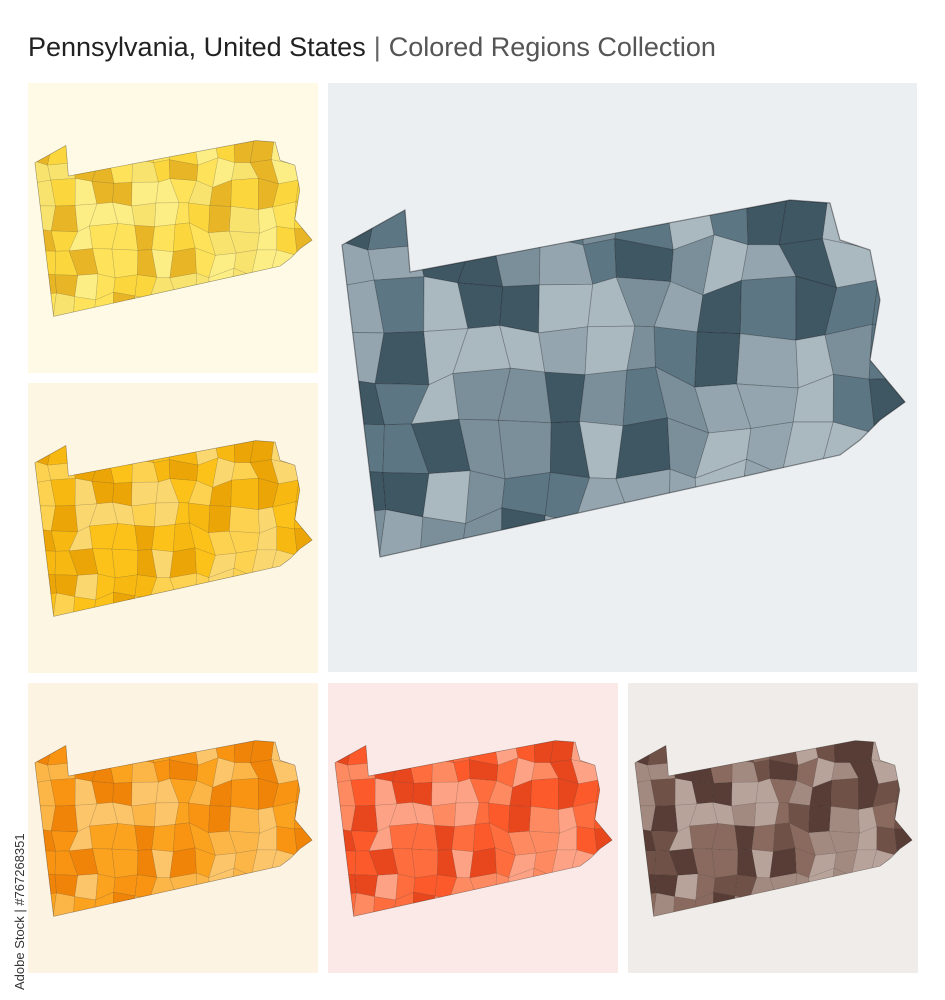  What do you see at coordinates (552, 47) in the screenshot?
I see `subtitle: Colored Regions Collection` at bounding box center [552, 47].